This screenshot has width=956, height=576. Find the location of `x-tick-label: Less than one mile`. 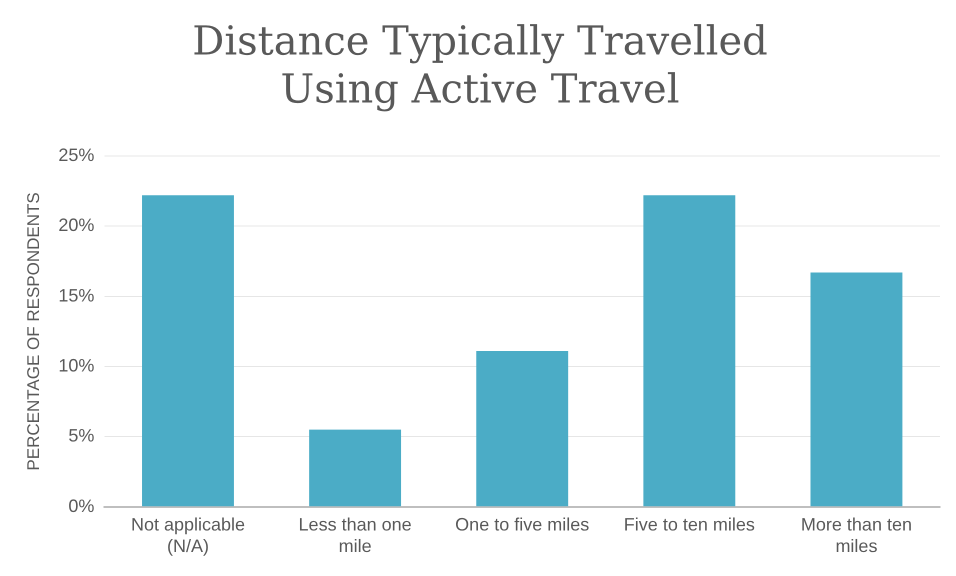

x-tick-label: Less than one mile is located at coordinates (355, 535).